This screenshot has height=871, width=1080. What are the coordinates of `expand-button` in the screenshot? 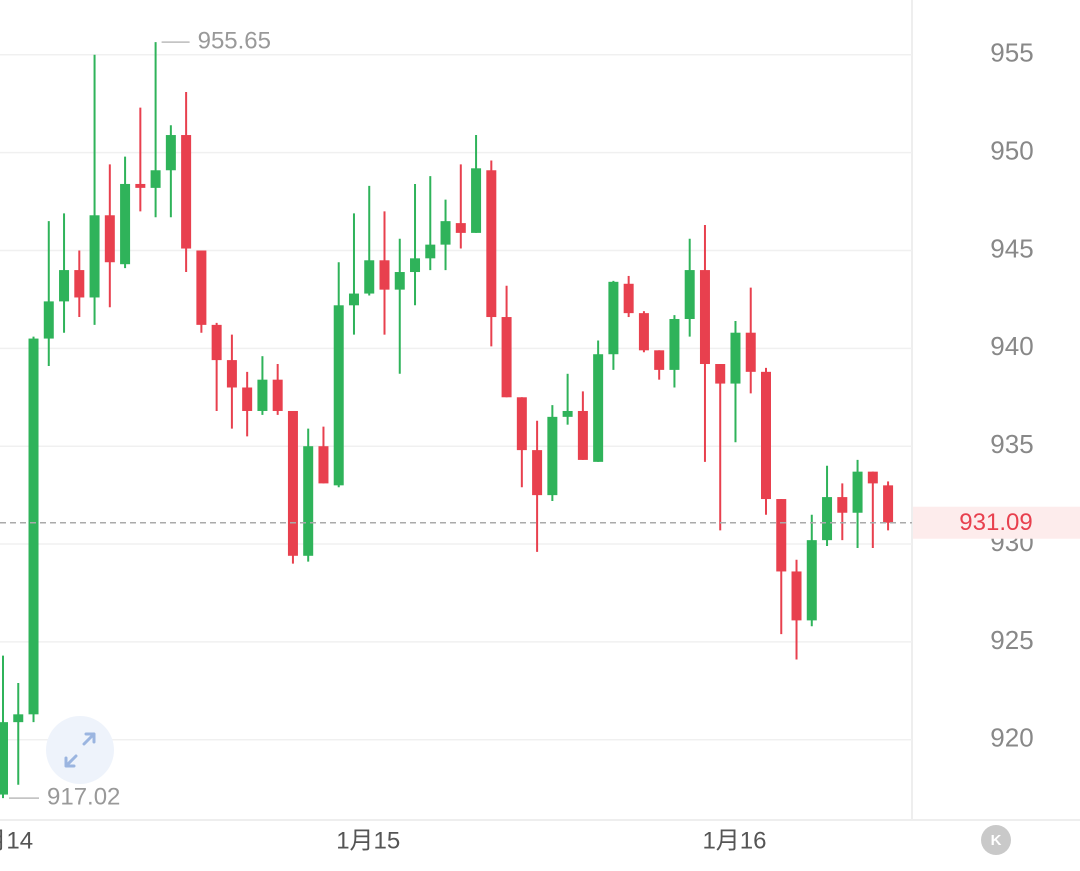 It's located at (80, 750).